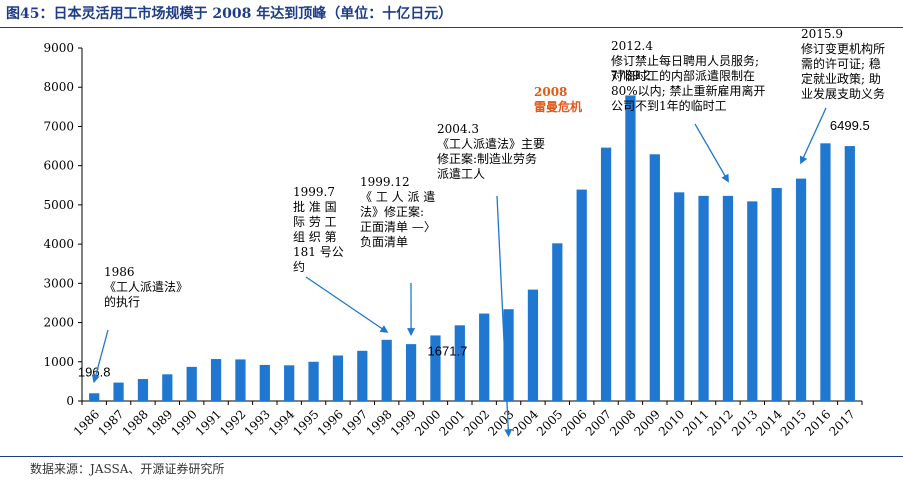  Describe the element at coordinates (58, 323) in the screenshot. I see `y-tick-label: 2000` at that location.